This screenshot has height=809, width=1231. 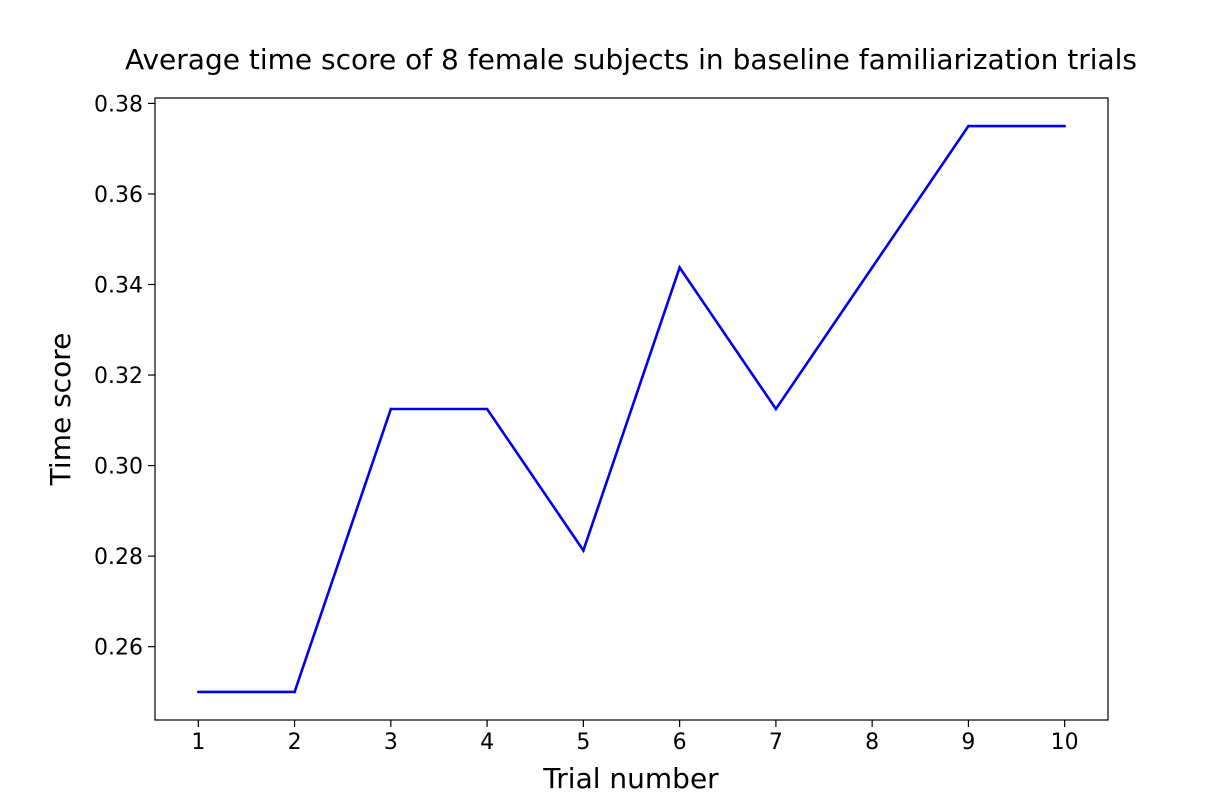 What do you see at coordinates (968, 742) in the screenshot?
I see `x-tick-label: 9` at bounding box center [968, 742].